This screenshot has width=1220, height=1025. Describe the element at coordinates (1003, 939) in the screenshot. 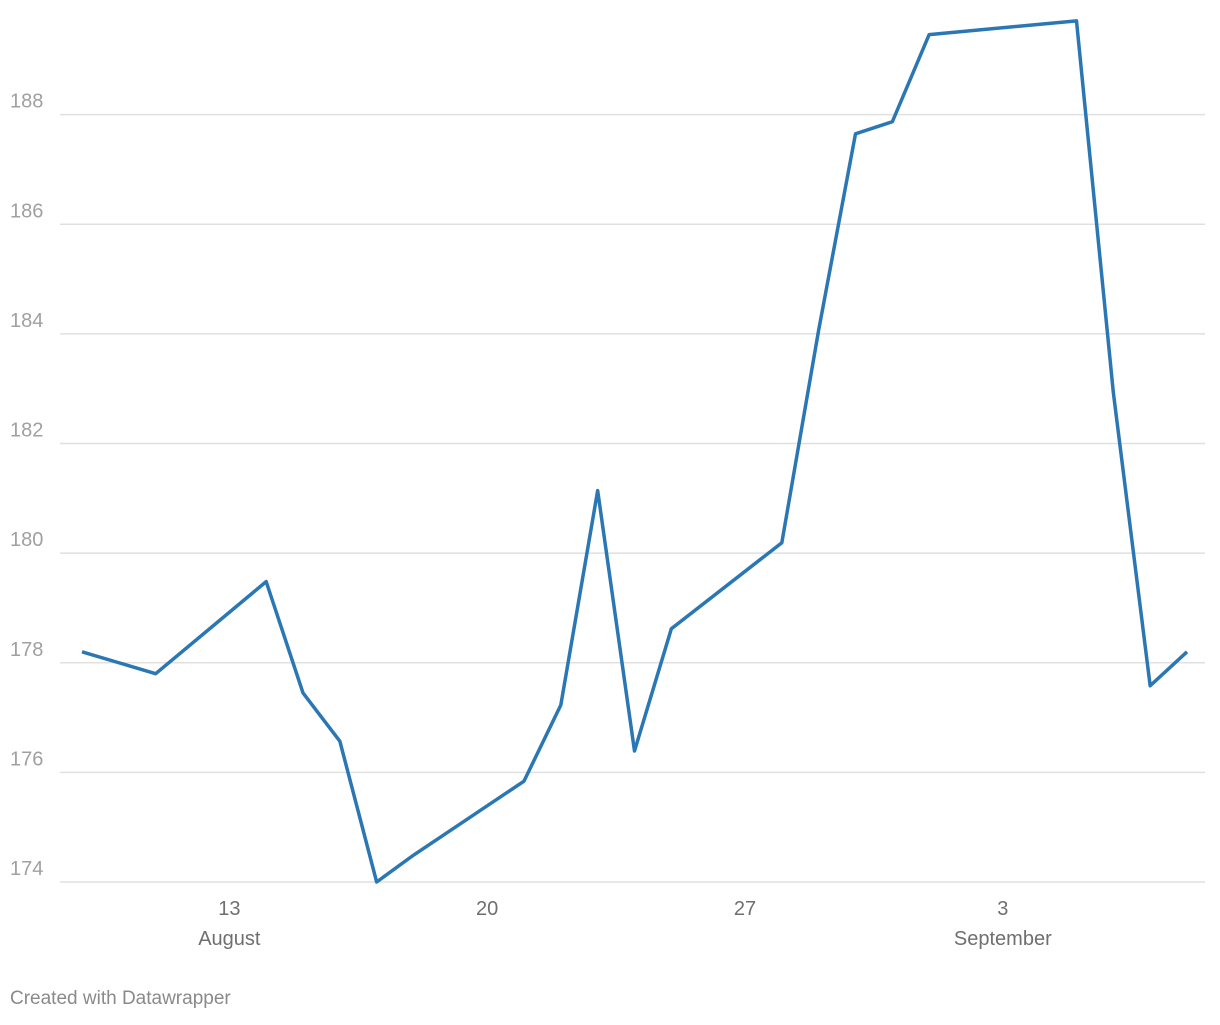

I see `x-month-label: September` at that location.